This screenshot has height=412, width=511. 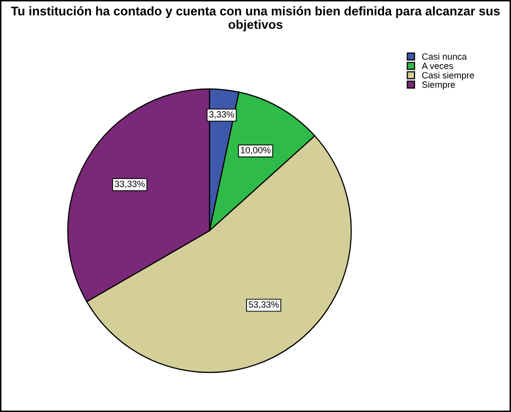 I want to click on data-label: 33,33%, so click(x=129, y=184).